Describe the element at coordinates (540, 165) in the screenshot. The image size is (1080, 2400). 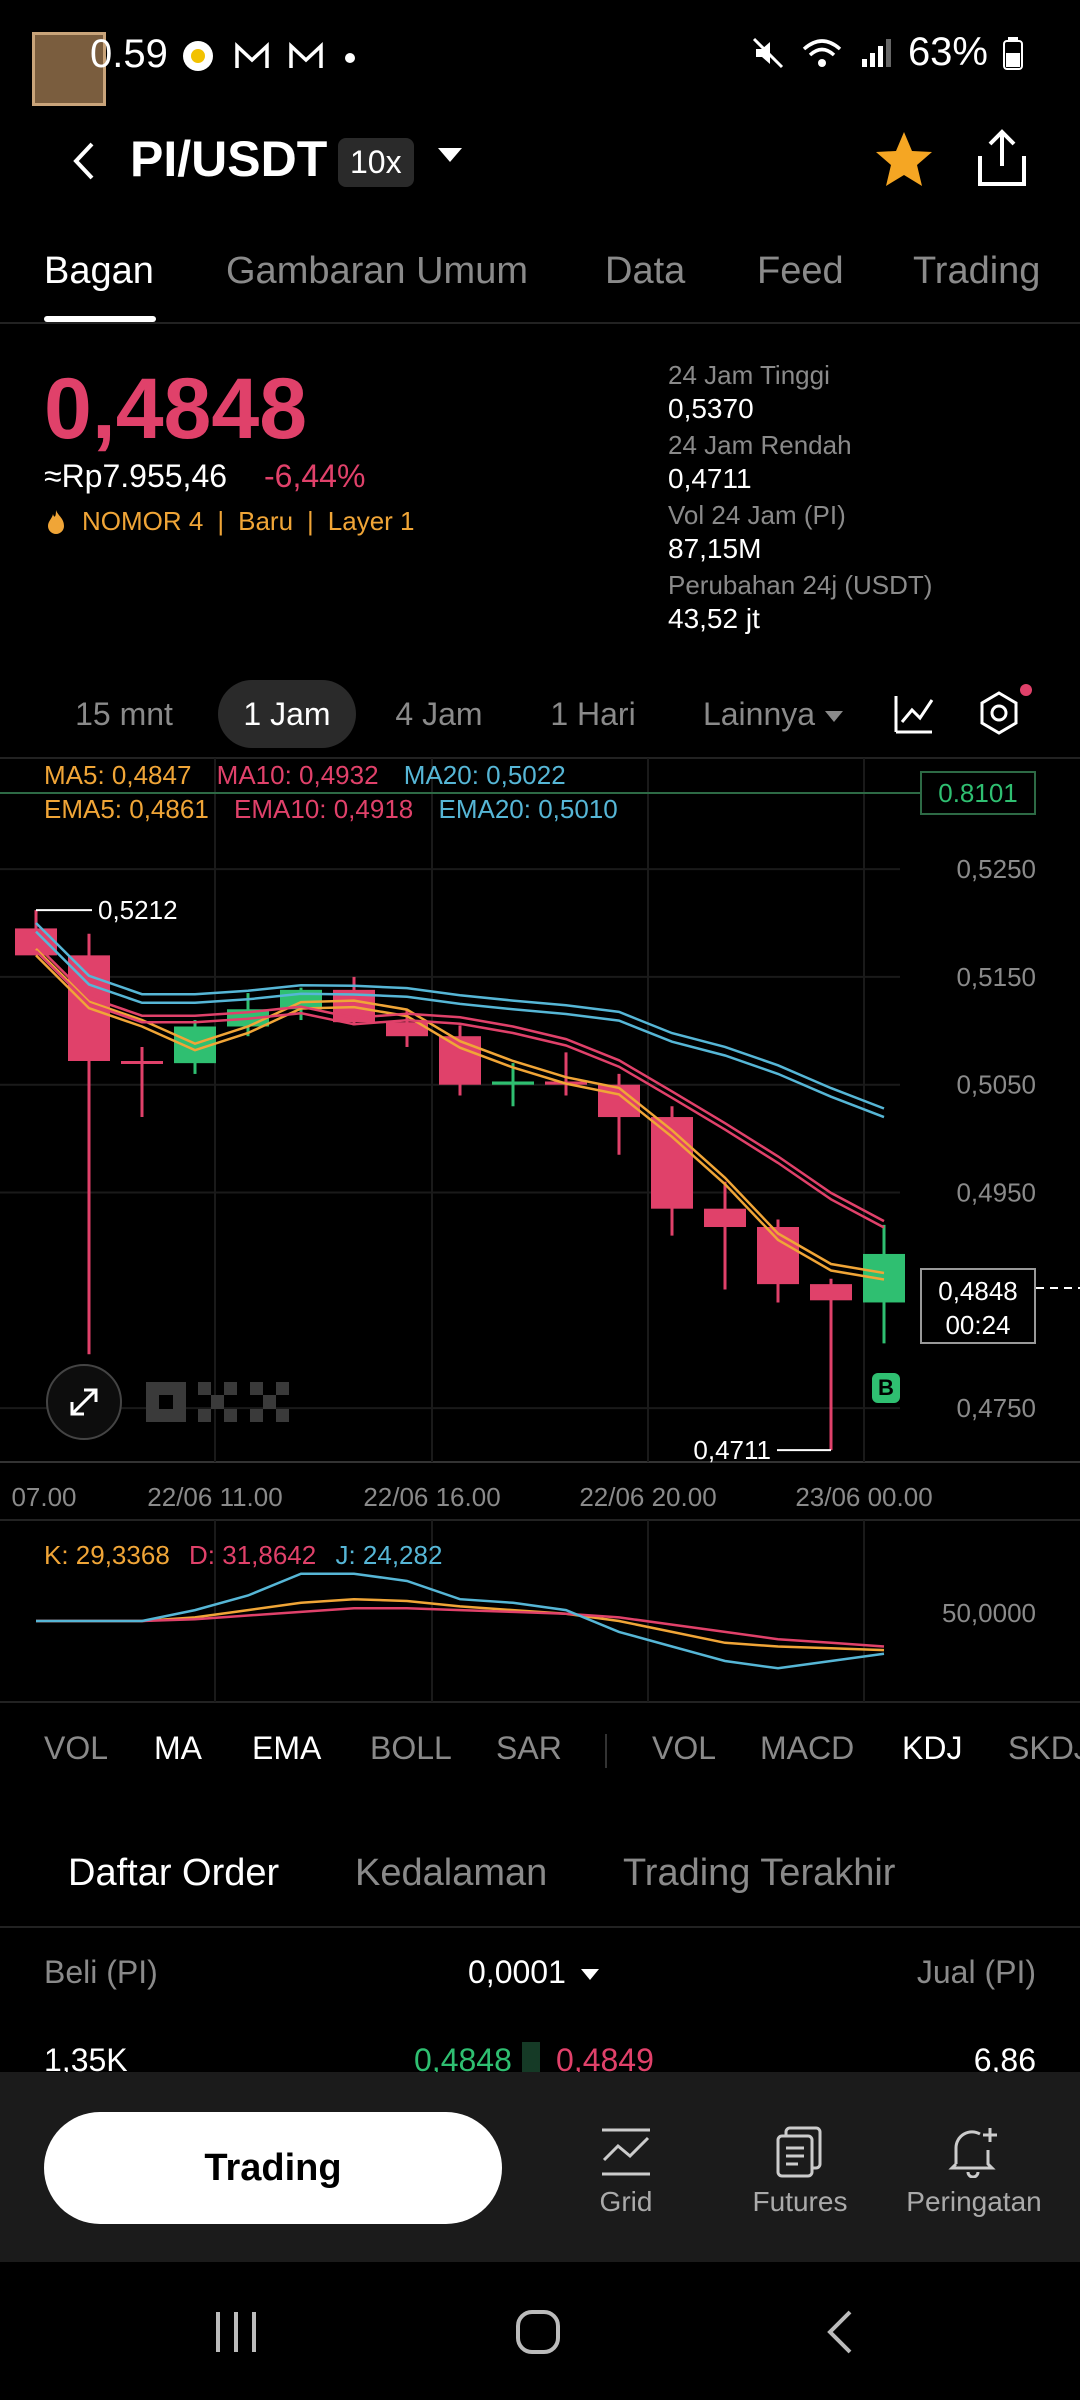
I see `pair-header: PI/USDT 10x` at that location.